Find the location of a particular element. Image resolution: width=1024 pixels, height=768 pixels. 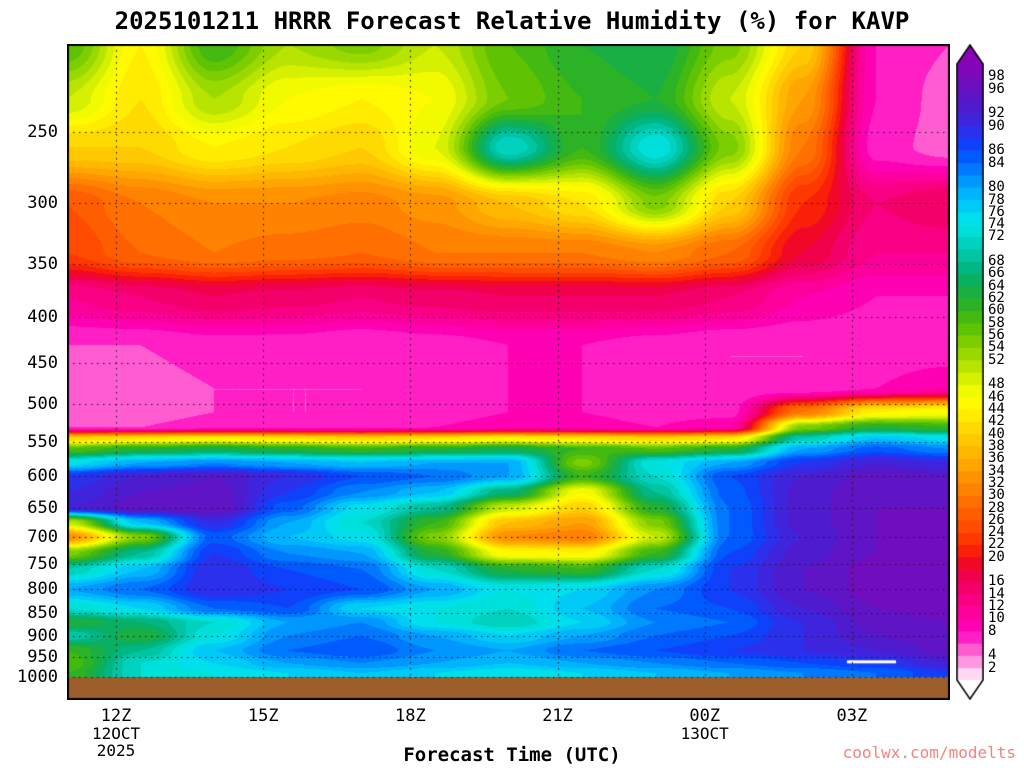

colorbar-tick-label: 98 is located at coordinates (996, 76).